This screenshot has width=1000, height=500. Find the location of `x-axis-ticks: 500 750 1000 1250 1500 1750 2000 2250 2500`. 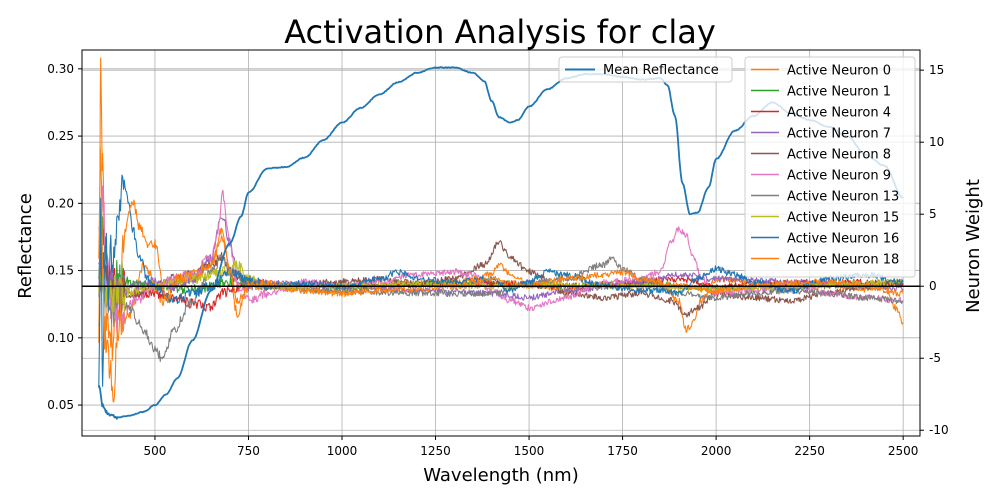

x-axis-ticks: 500 750 1000 1250 1500 1750 2000 2250 2500 is located at coordinates (530, 447).